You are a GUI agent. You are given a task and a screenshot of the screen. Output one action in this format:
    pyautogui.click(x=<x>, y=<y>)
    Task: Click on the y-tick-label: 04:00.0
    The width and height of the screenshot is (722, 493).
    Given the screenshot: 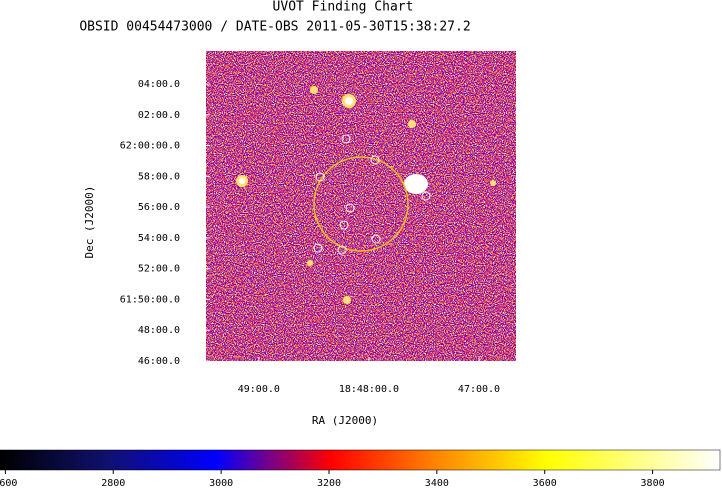 What is the action you would take?
    pyautogui.click(x=159, y=84)
    